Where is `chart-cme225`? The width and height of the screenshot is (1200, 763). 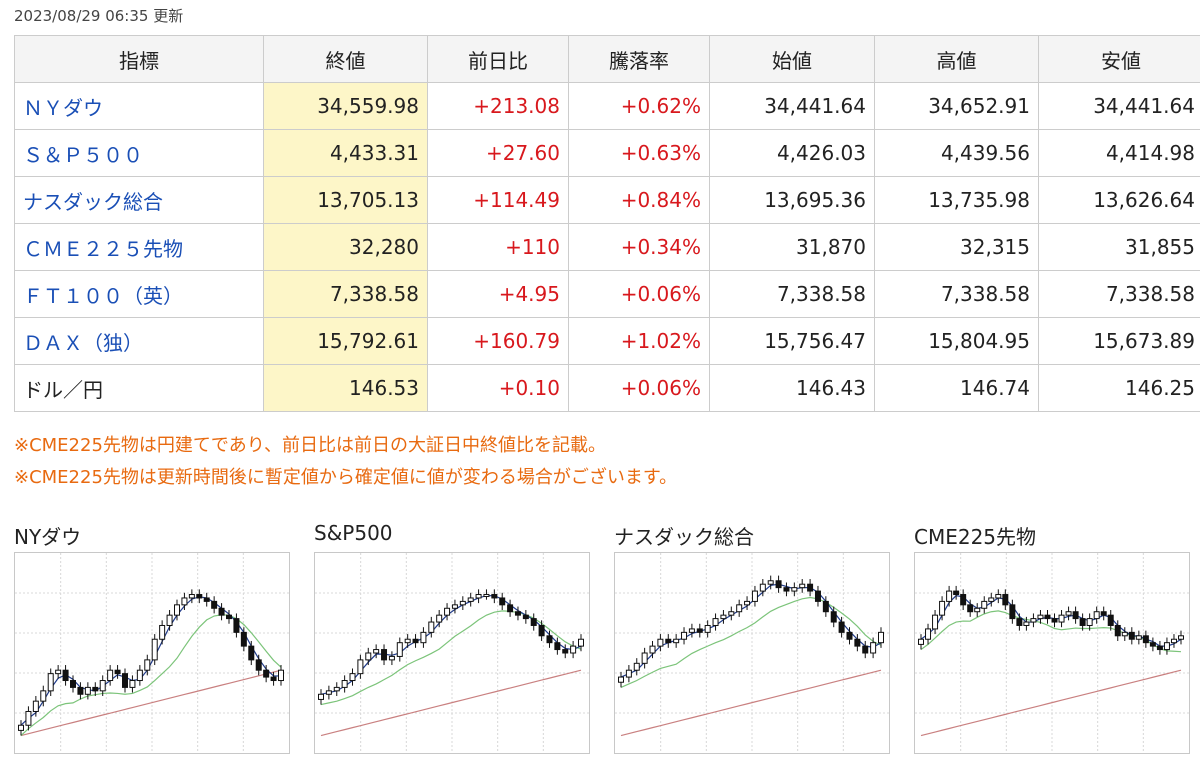
chart-cme225 is located at coordinates (1052, 653).